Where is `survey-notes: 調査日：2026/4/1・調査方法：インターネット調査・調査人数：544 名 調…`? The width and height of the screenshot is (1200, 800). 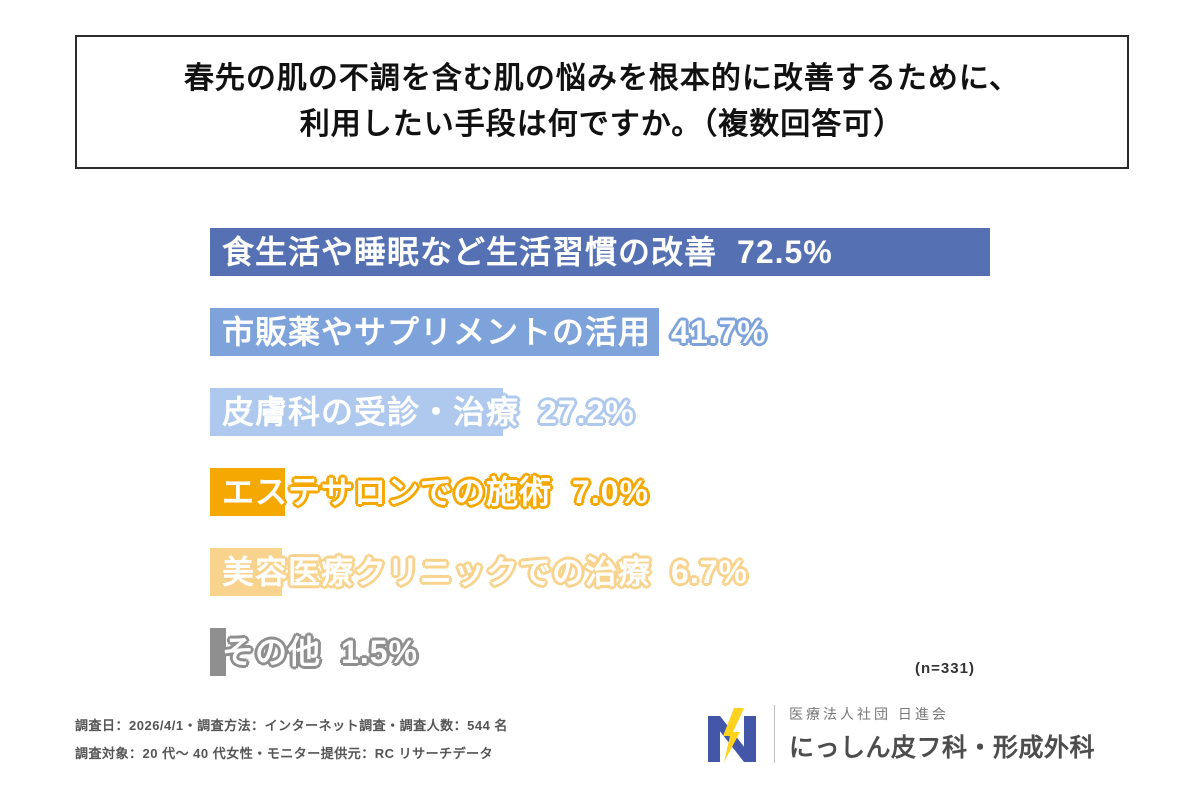 survey-notes: 調査日：2026/4/1・調査方法：インターネット調査・調査人数：544 名 調… is located at coordinates (291, 740).